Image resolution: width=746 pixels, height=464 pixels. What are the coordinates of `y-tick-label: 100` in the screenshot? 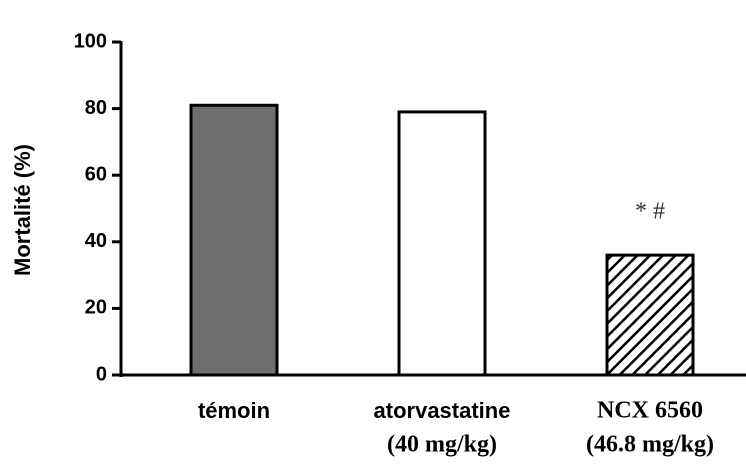 It's located at (90, 41).